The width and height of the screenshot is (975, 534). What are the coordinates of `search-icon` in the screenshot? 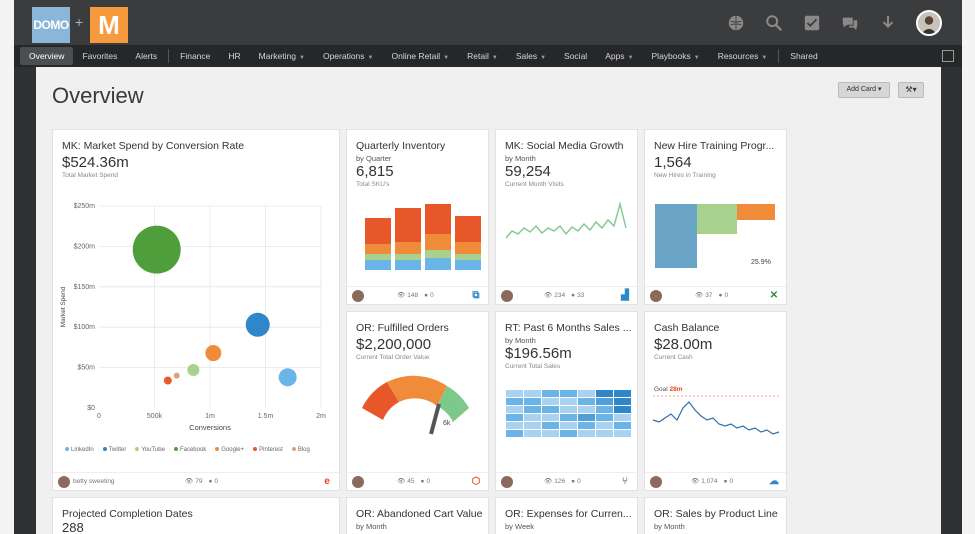 It's located at (774, 23).